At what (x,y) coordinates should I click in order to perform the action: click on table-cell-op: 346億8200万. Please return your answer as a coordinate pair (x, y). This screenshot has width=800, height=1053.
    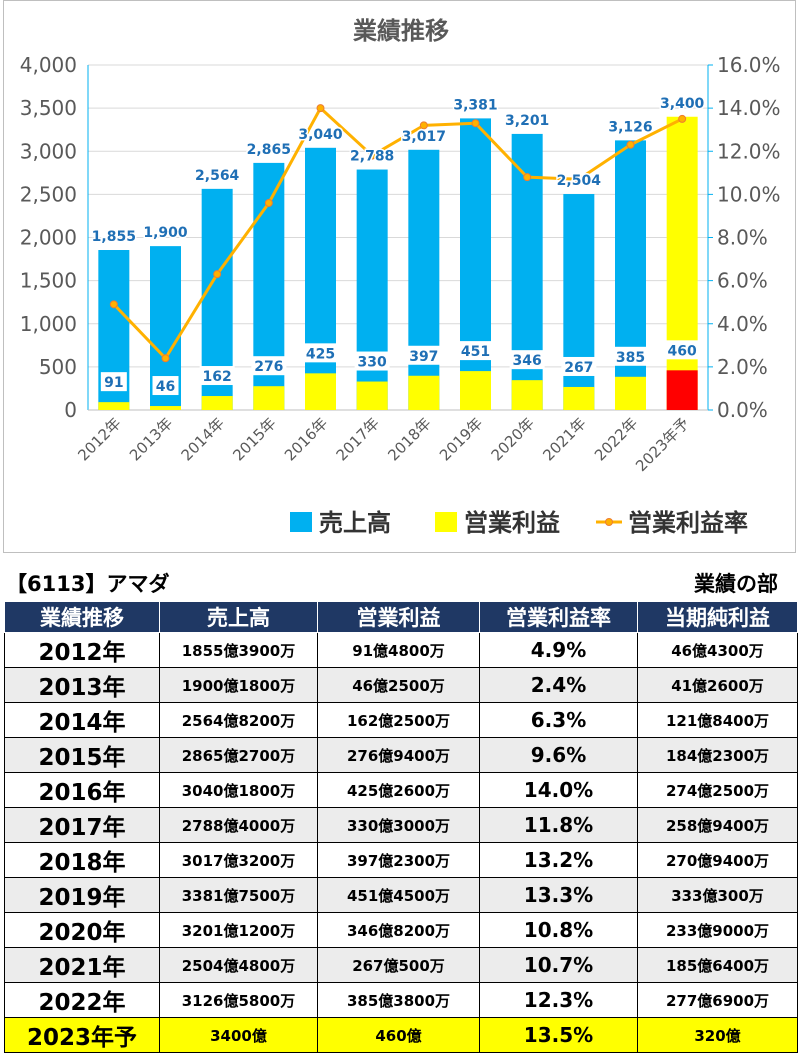
    Looking at the image, I should click on (398, 930).